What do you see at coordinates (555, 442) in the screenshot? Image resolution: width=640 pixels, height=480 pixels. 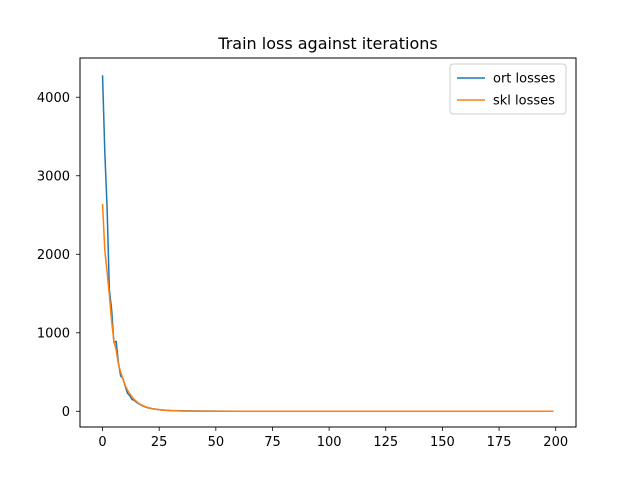 I see `x-tick-label-8: 200` at bounding box center [555, 442].